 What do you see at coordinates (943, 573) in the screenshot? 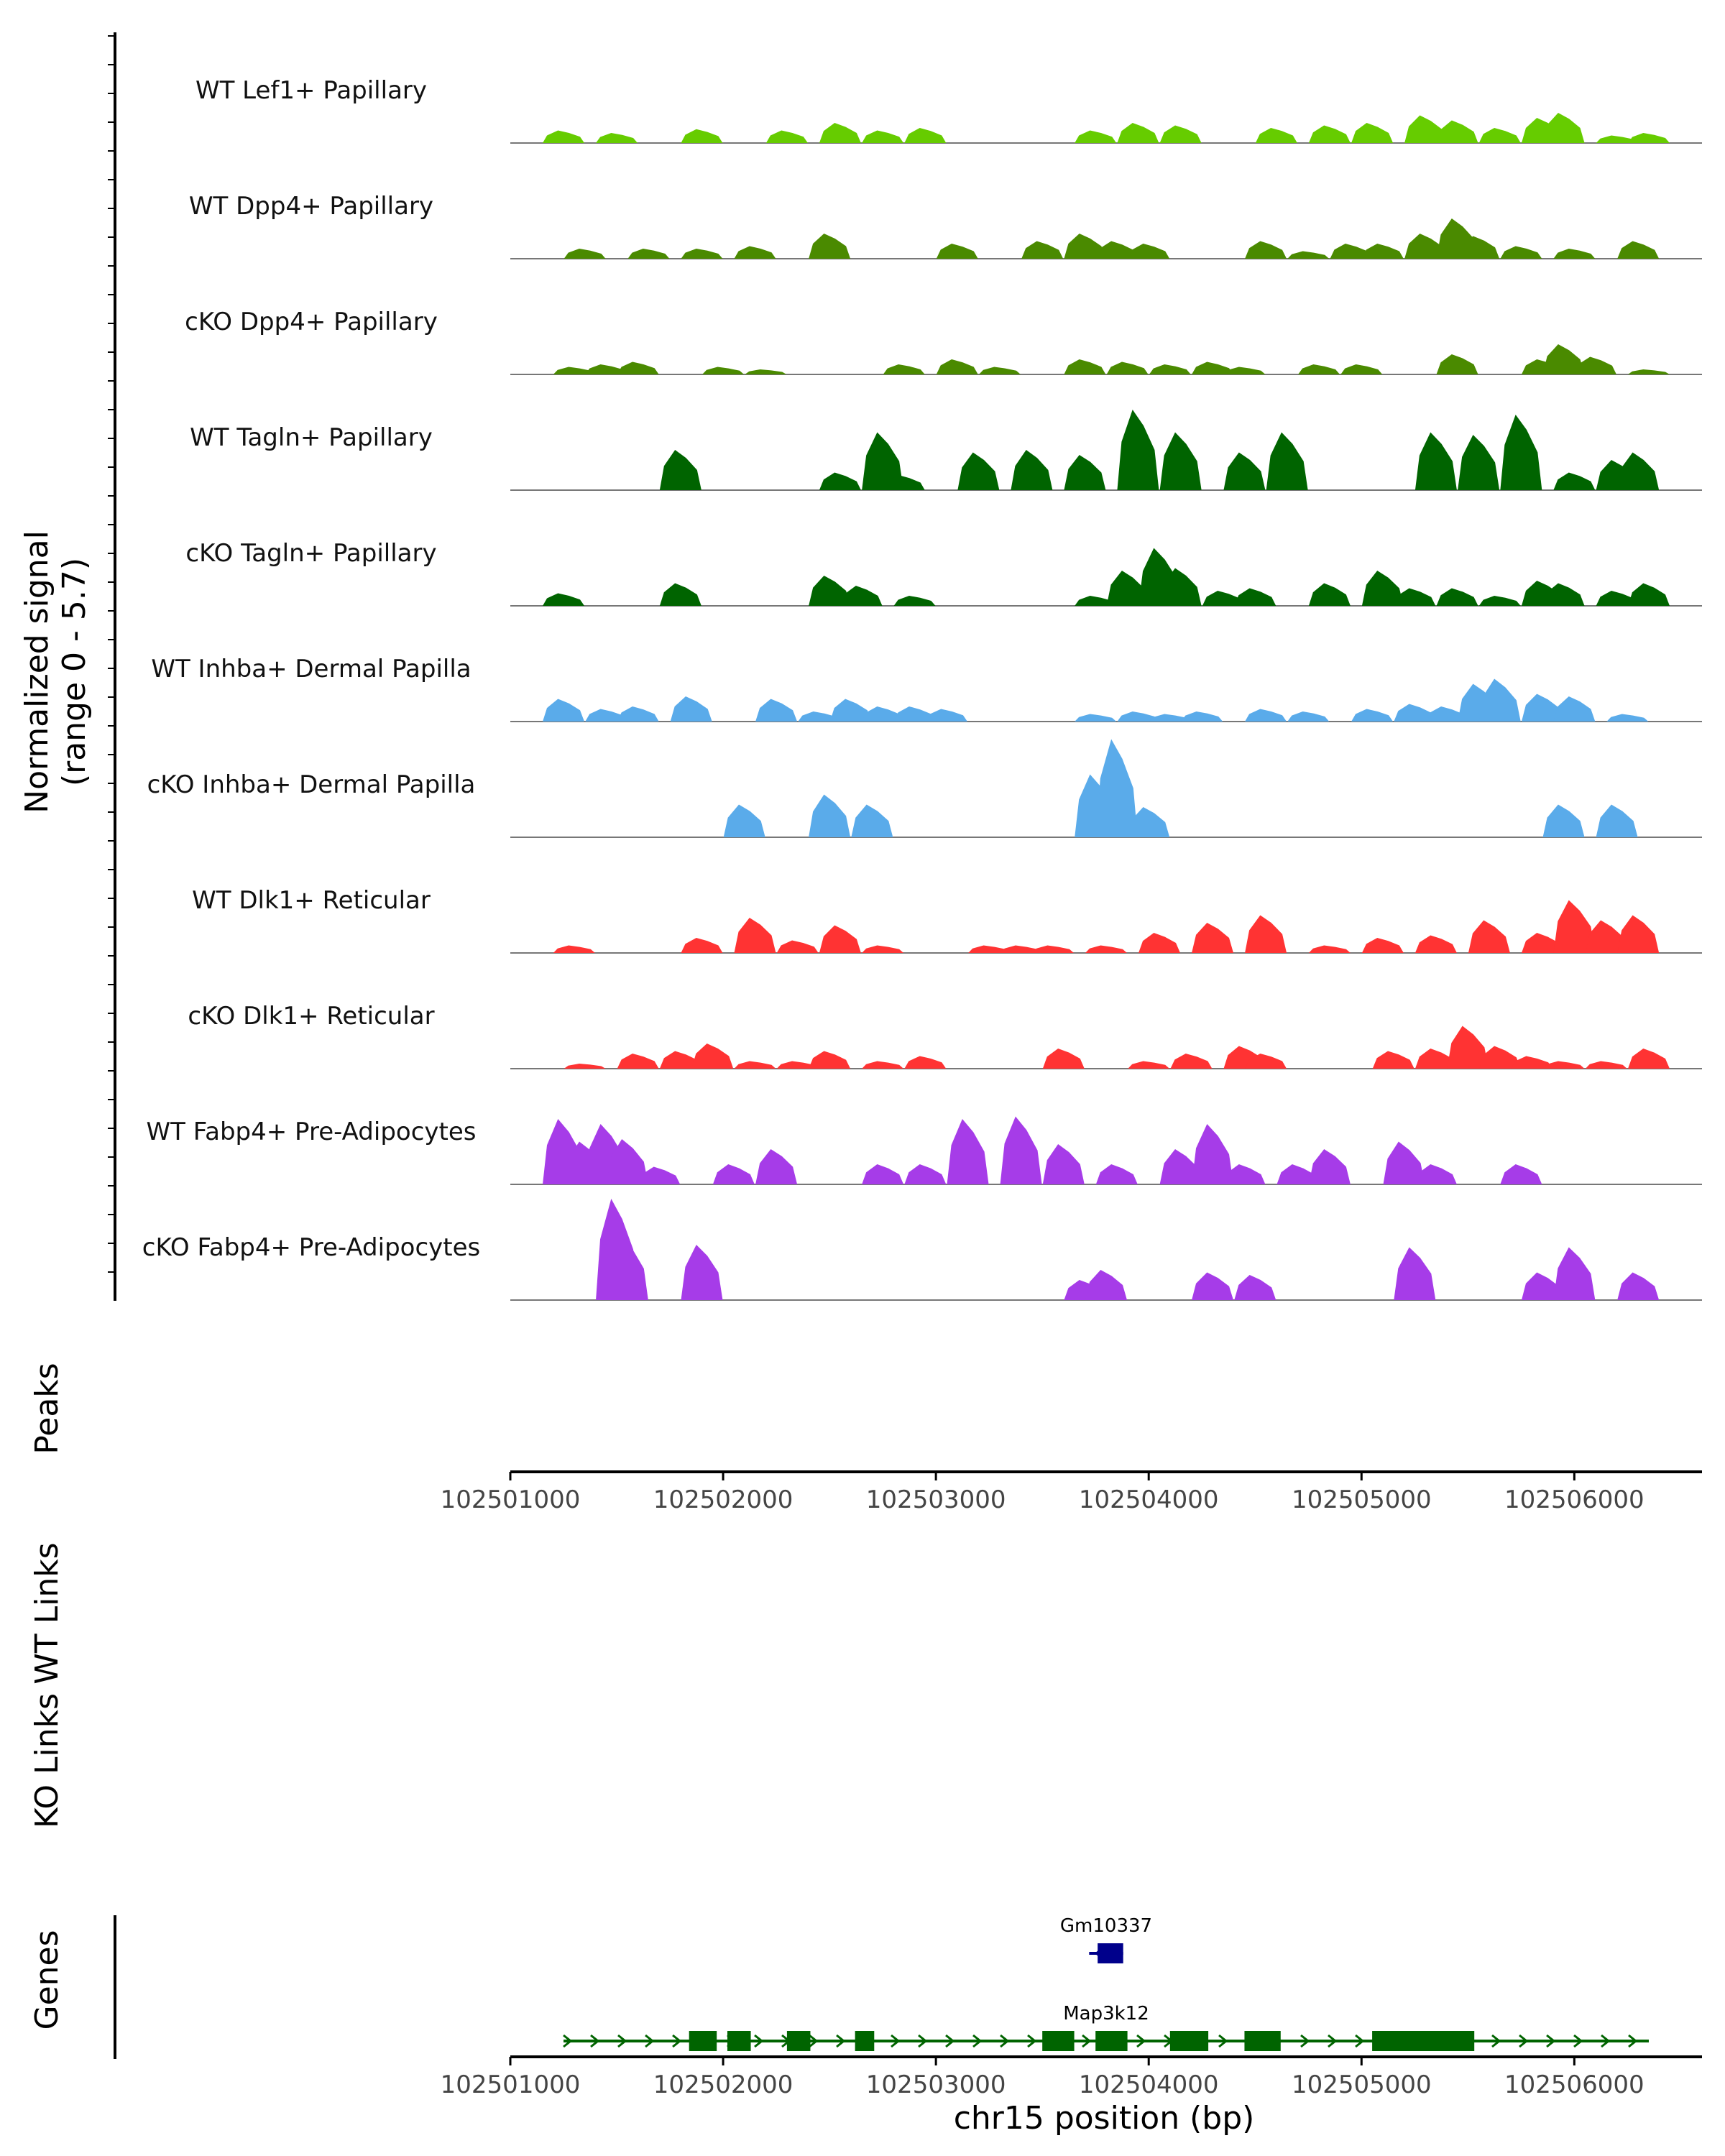
I see `track-4: cKO Tagln+ Papillary` at bounding box center [943, 573].